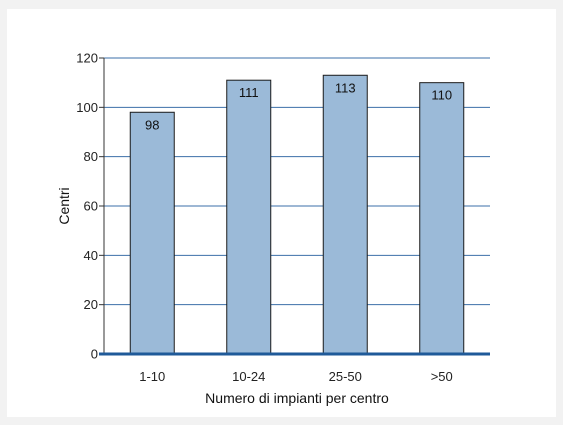 The image size is (563, 425). Describe the element at coordinates (441, 95) in the screenshot. I see `data-label: 110` at that location.